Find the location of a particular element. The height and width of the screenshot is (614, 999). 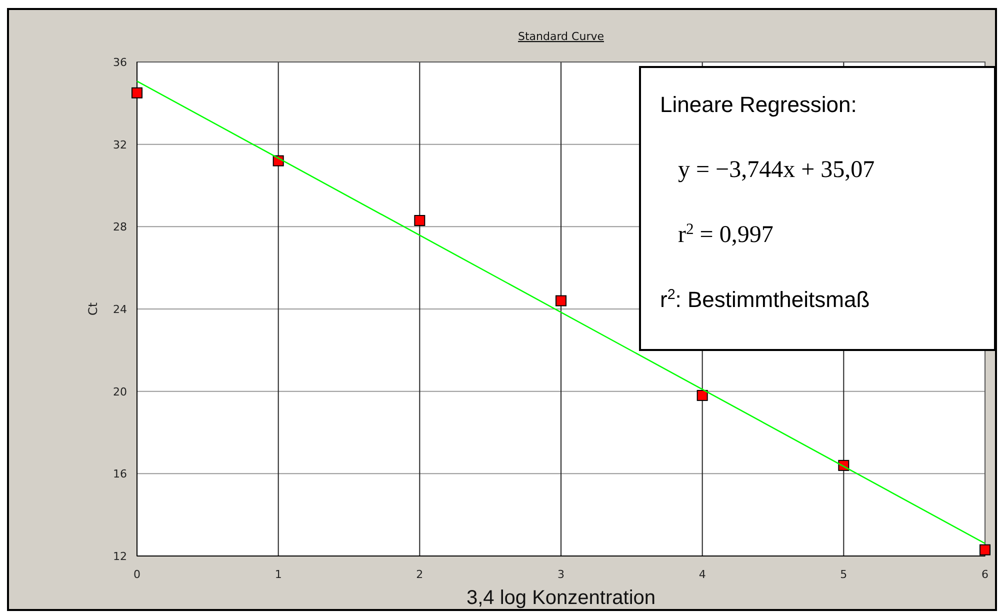

y-tick-label: 12 is located at coordinates (120, 556).